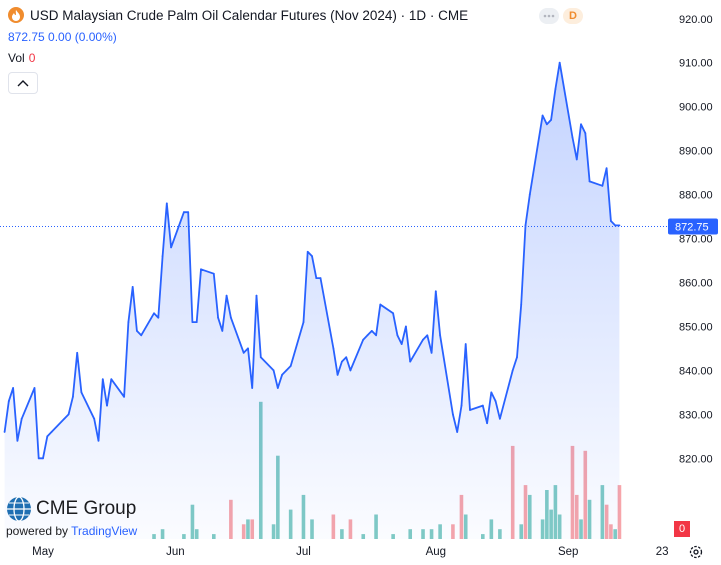  Describe the element at coordinates (696, 552) in the screenshot. I see `gear-icon` at that location.